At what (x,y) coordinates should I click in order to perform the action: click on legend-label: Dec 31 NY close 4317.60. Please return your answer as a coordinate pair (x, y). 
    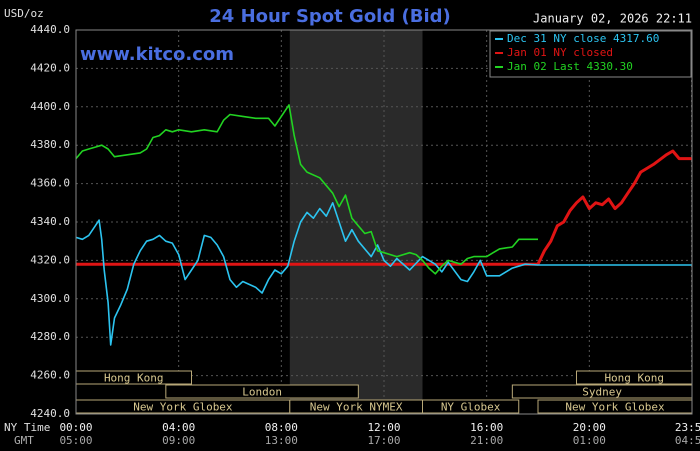
    Looking at the image, I should click on (583, 38).